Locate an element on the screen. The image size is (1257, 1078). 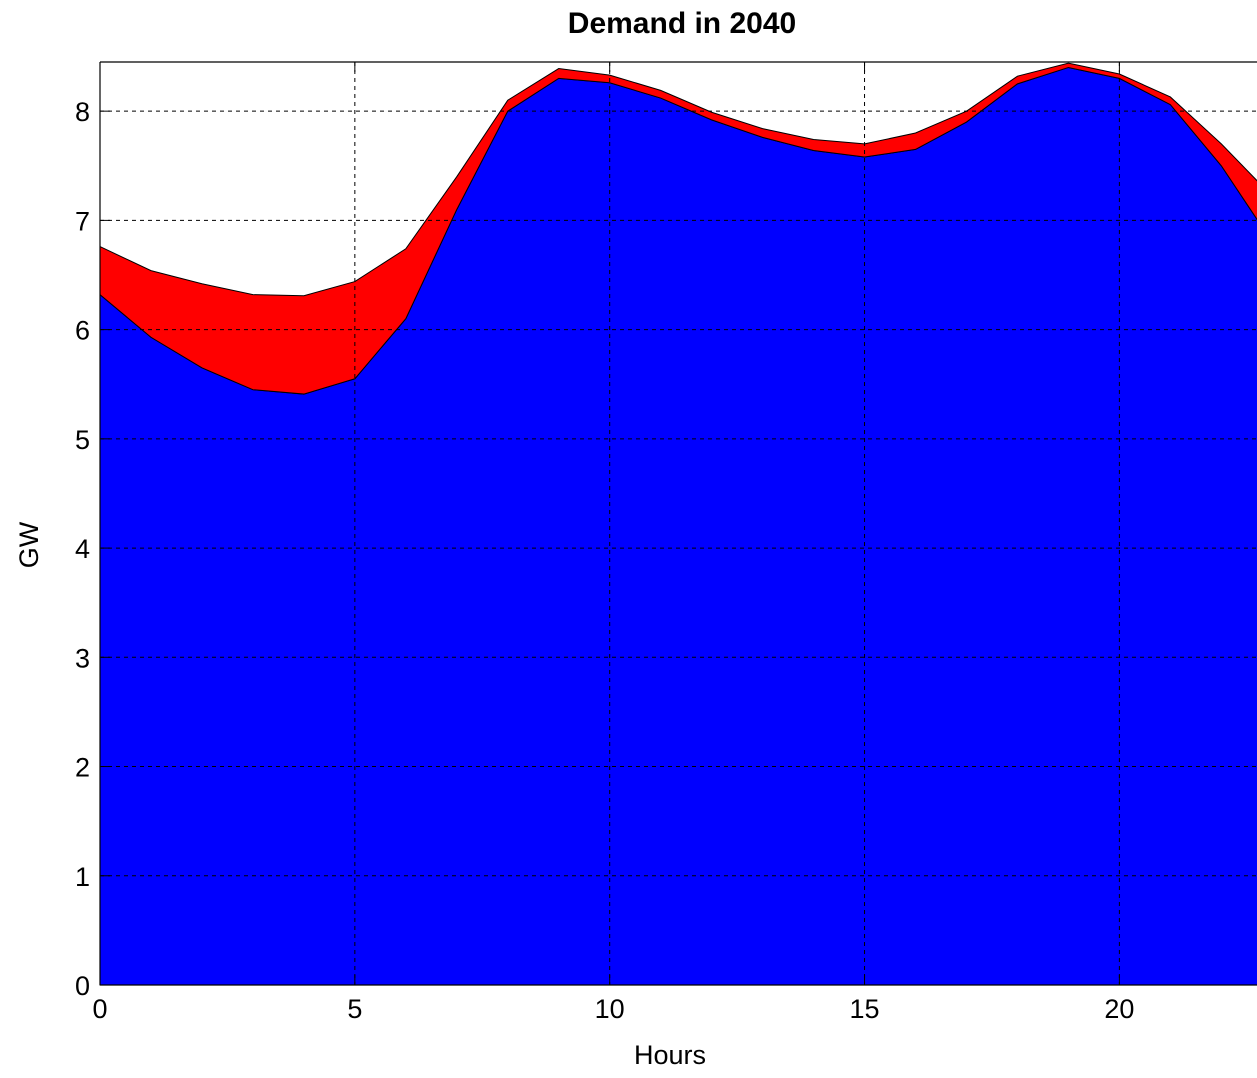
y-tick-label: 7 is located at coordinates (82, 221).